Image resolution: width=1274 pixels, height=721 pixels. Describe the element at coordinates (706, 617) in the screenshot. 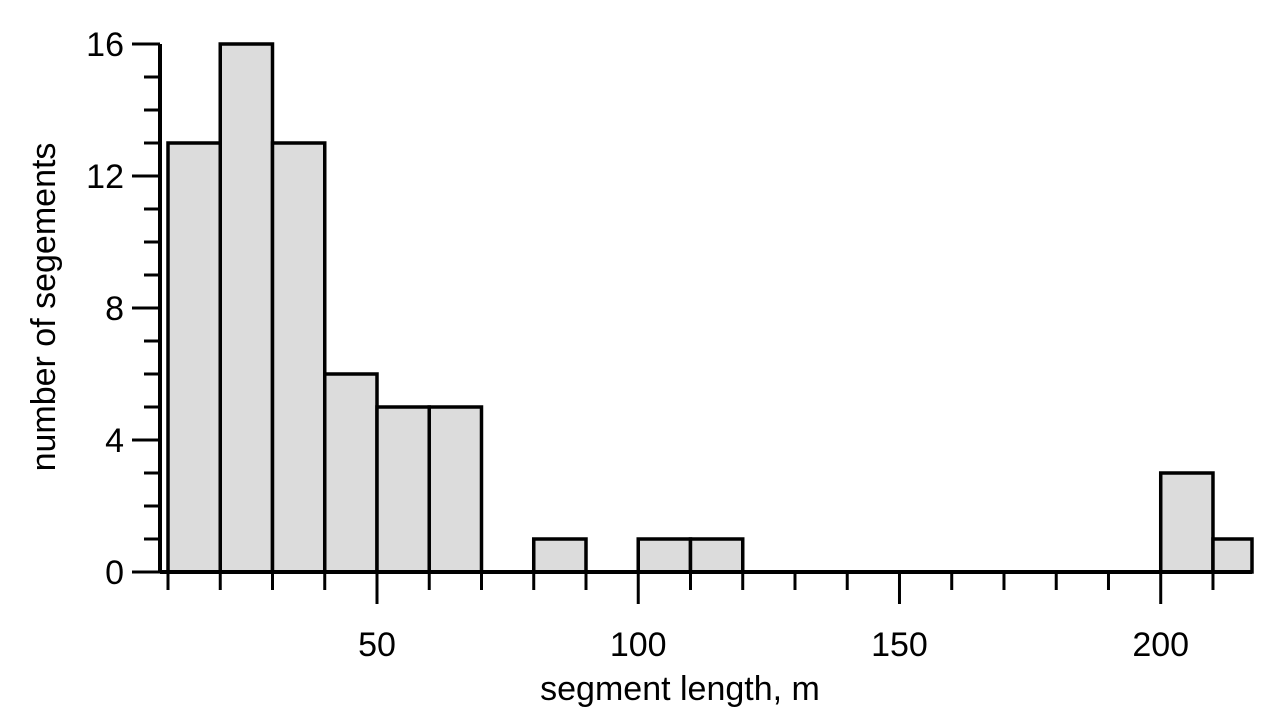

I see `x-axis: 50 100 150 200` at that location.